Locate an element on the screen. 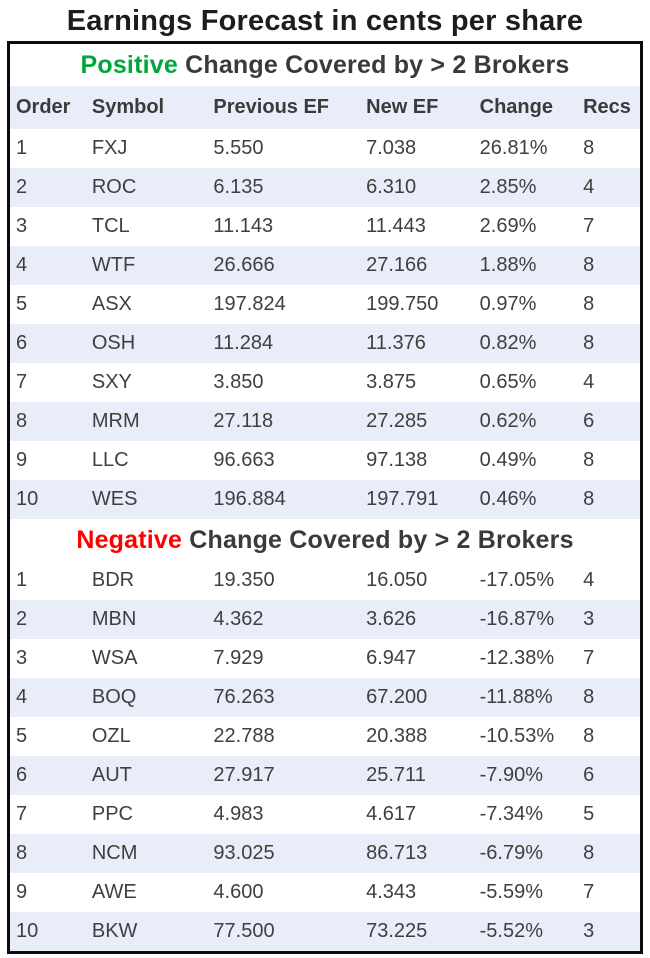  table-row: 4 WTF 26.666 27.166 1.88% 8 is located at coordinates (325, 265).